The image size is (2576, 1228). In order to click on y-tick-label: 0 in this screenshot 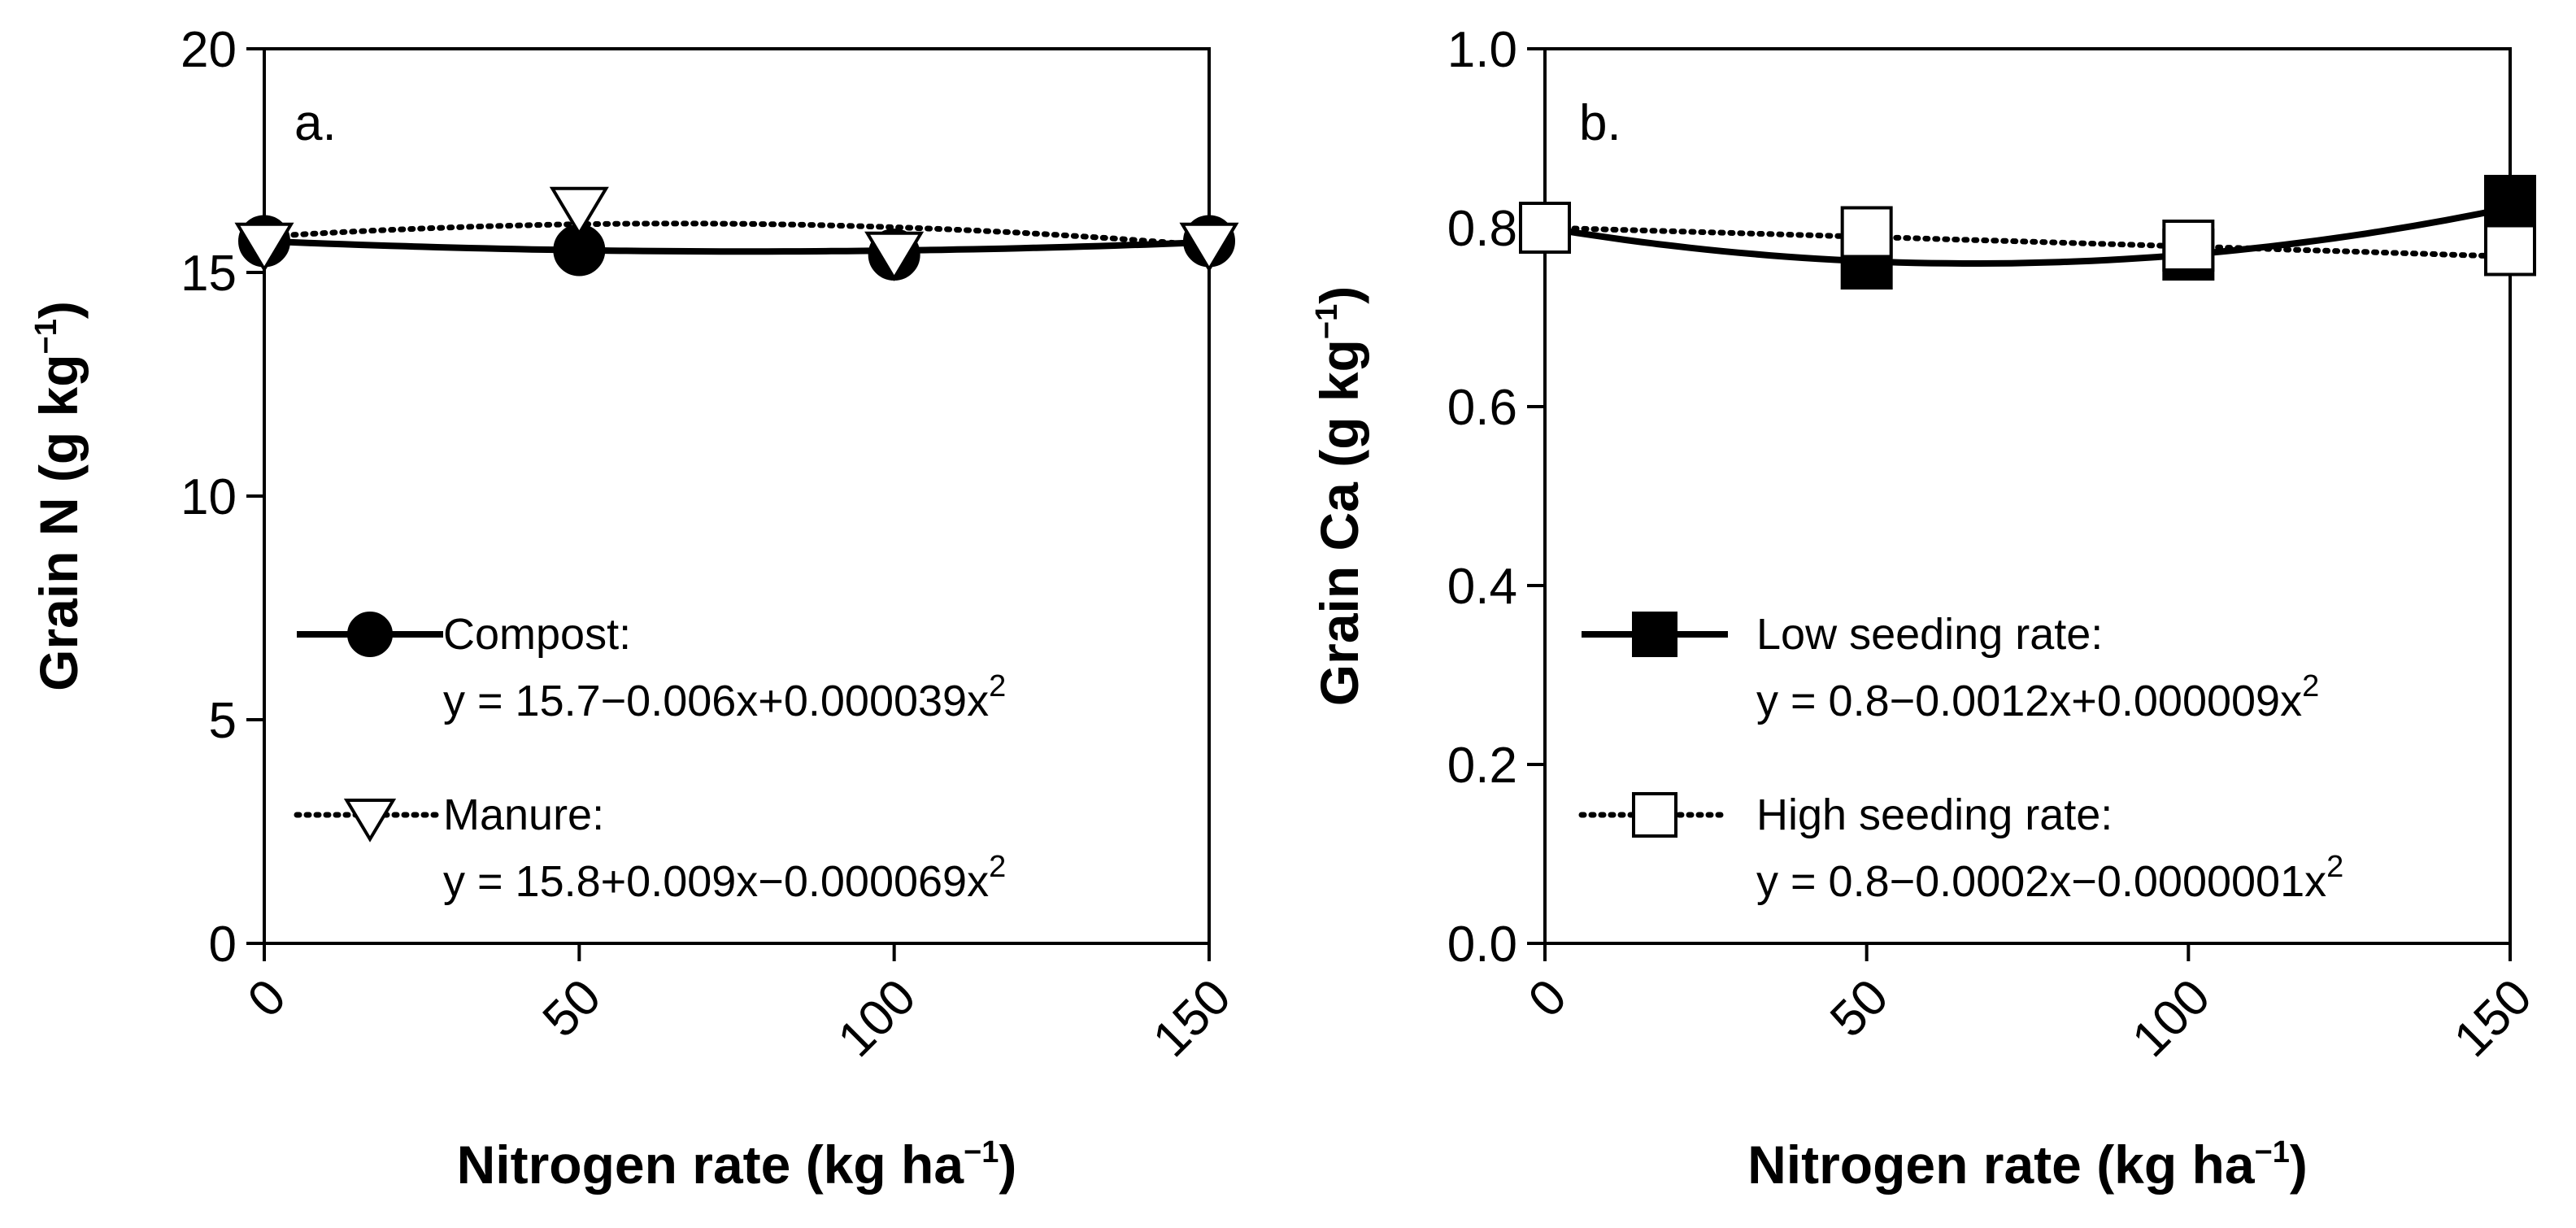, I will do `click(223, 945)`.